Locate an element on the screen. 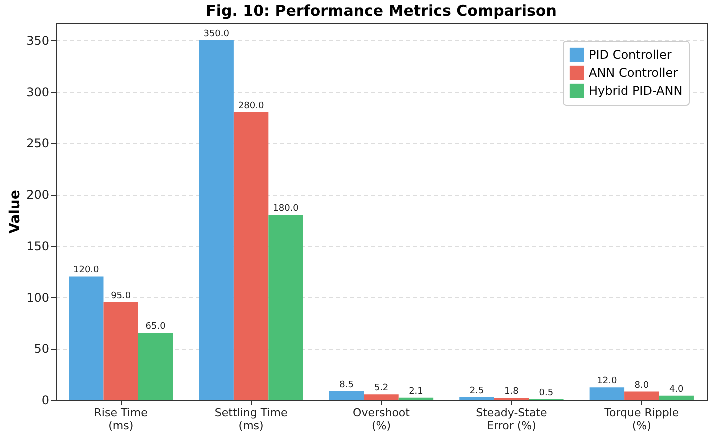  data-label: 8.0 is located at coordinates (642, 385).